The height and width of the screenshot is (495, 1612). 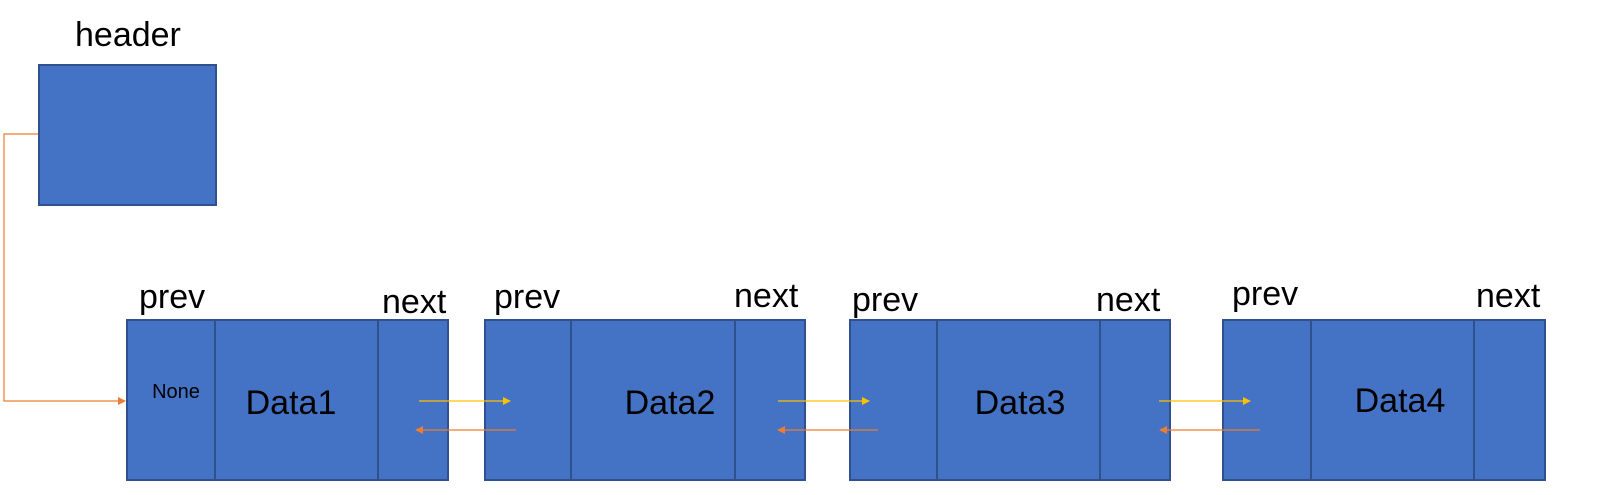 What do you see at coordinates (885, 300) in the screenshot?
I see `node-3-prev-label: prev` at bounding box center [885, 300].